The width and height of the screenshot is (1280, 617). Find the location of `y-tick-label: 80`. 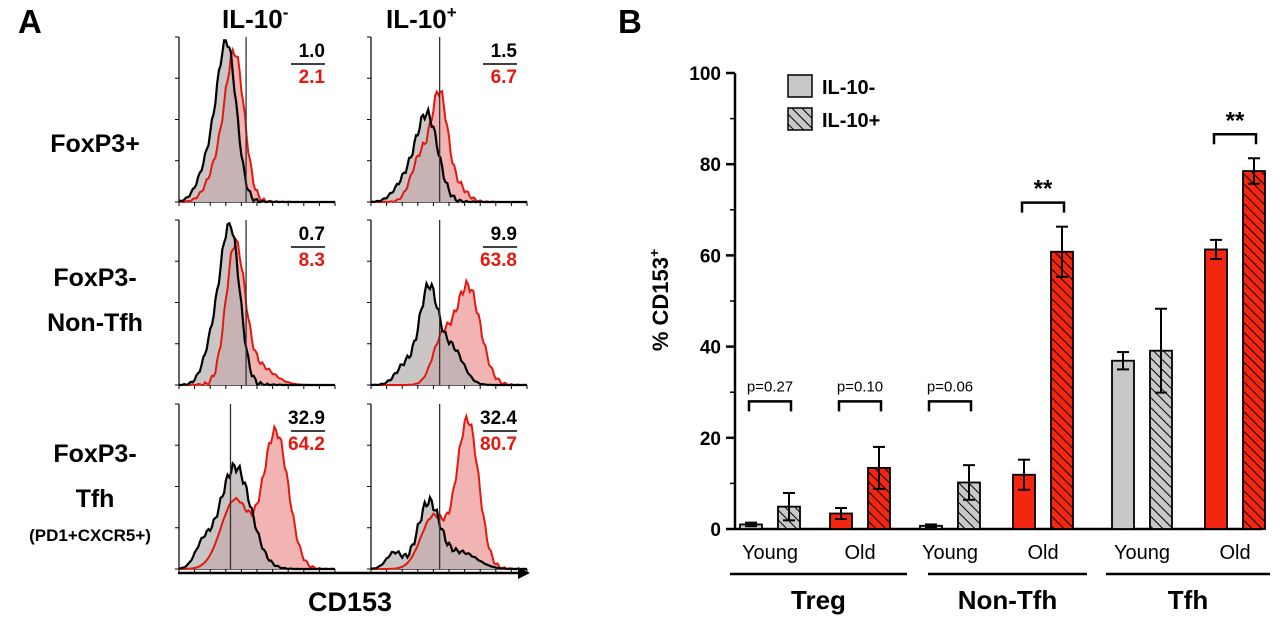

y-tick-label: 80 is located at coordinates (710, 165).